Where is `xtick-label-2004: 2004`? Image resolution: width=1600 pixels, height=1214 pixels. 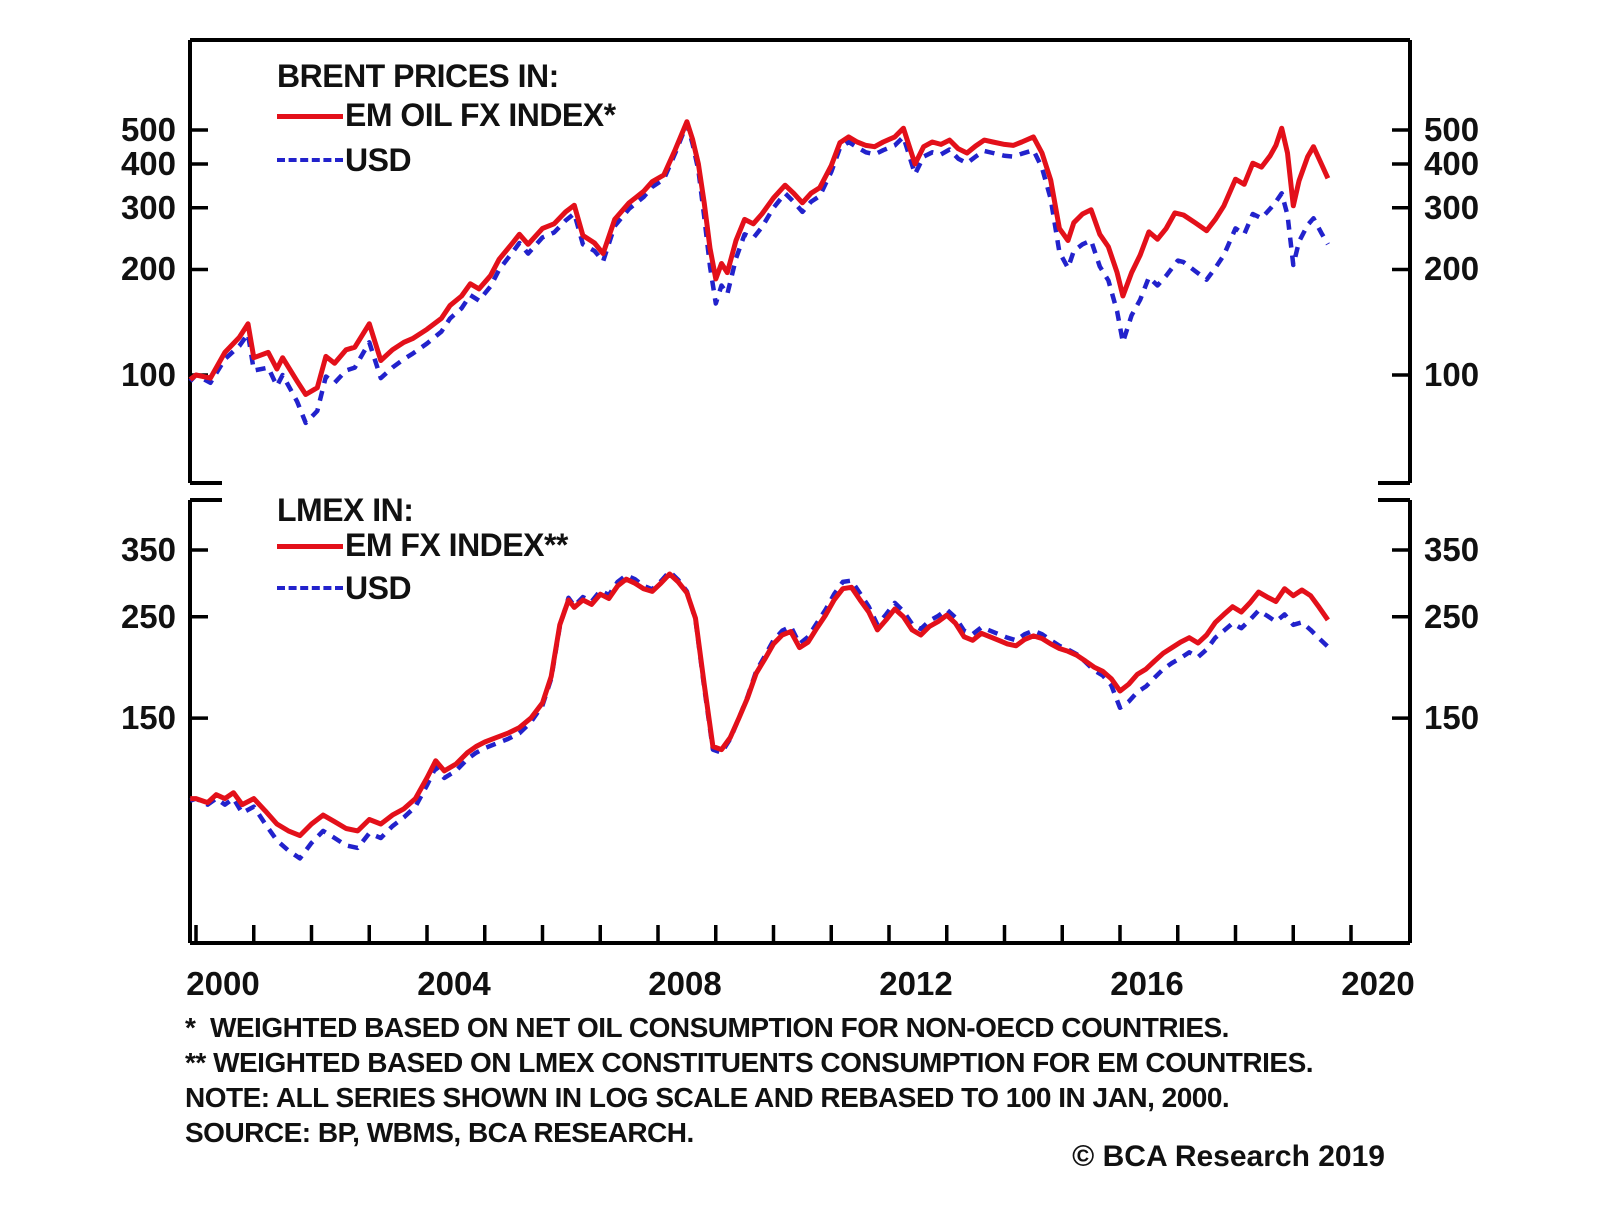
xtick-label-2004: 2004 is located at coordinates (454, 983).